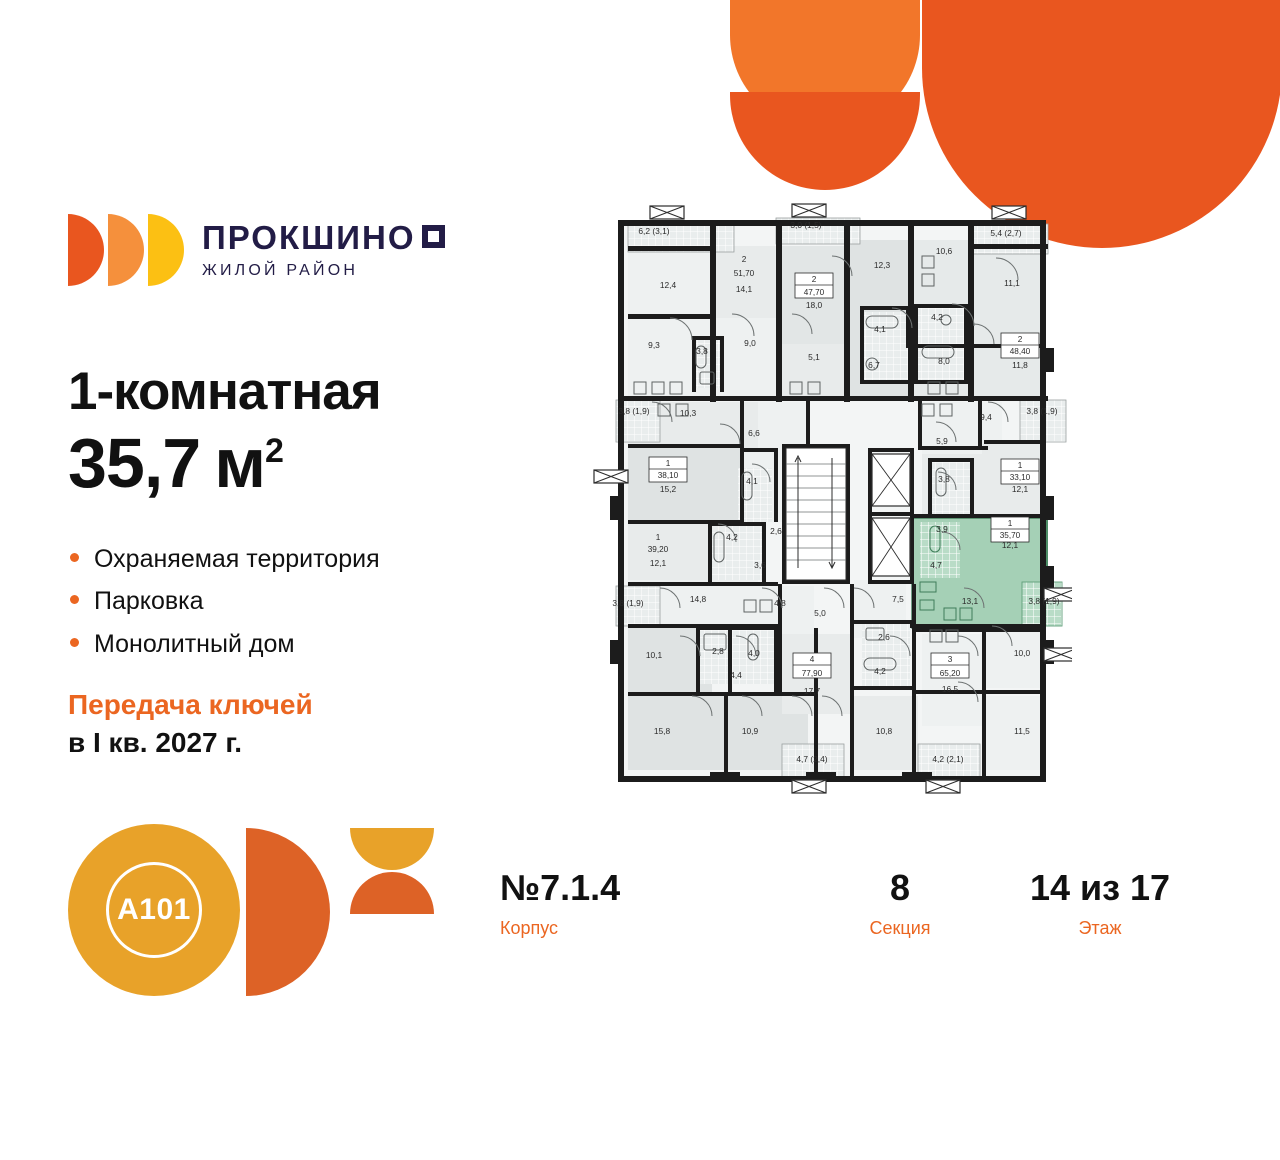 Image resolution: width=1280 pixels, height=1160 pixels. What do you see at coordinates (986, 417) in the screenshot?
I see `room-area-label: 9,4` at bounding box center [986, 417].